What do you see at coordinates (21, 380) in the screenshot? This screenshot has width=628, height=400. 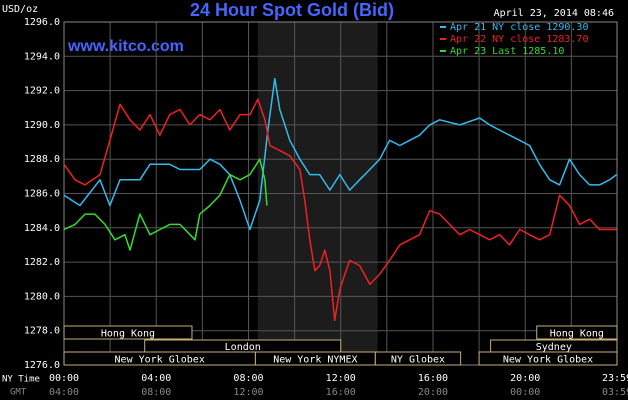 I see `x-axis-label: NY Time` at bounding box center [21, 380].